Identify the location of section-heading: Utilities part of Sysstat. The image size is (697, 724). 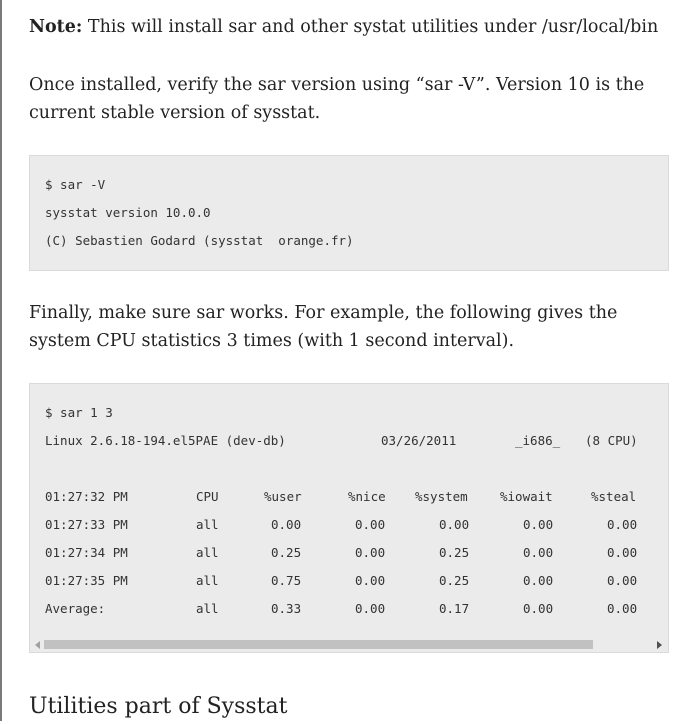
(158, 706).